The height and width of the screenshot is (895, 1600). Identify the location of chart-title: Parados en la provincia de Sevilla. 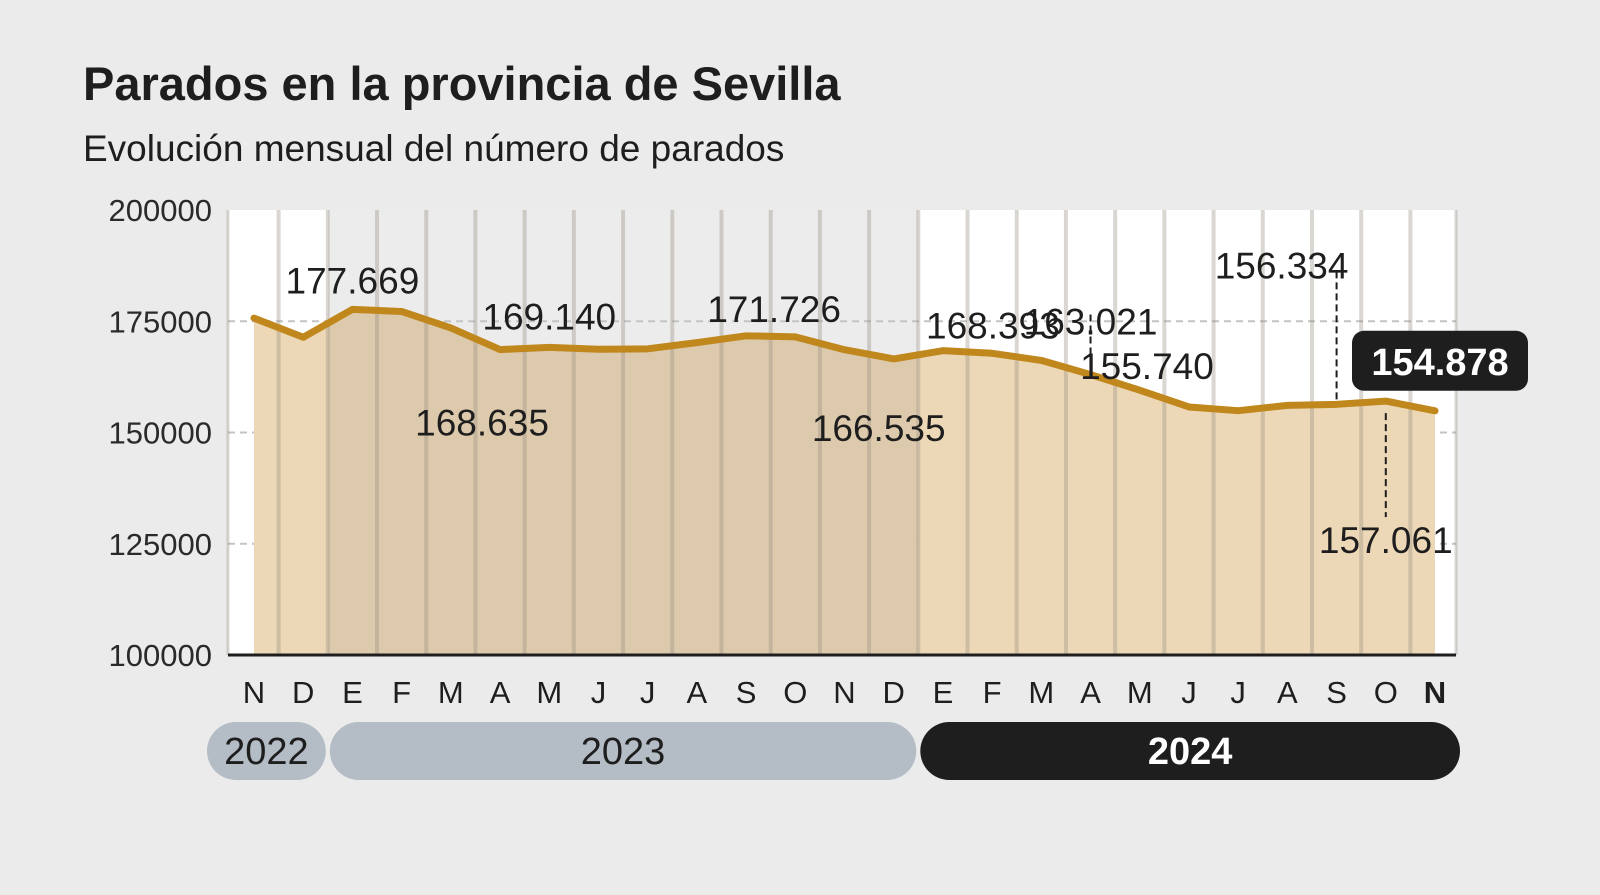
(462, 83).